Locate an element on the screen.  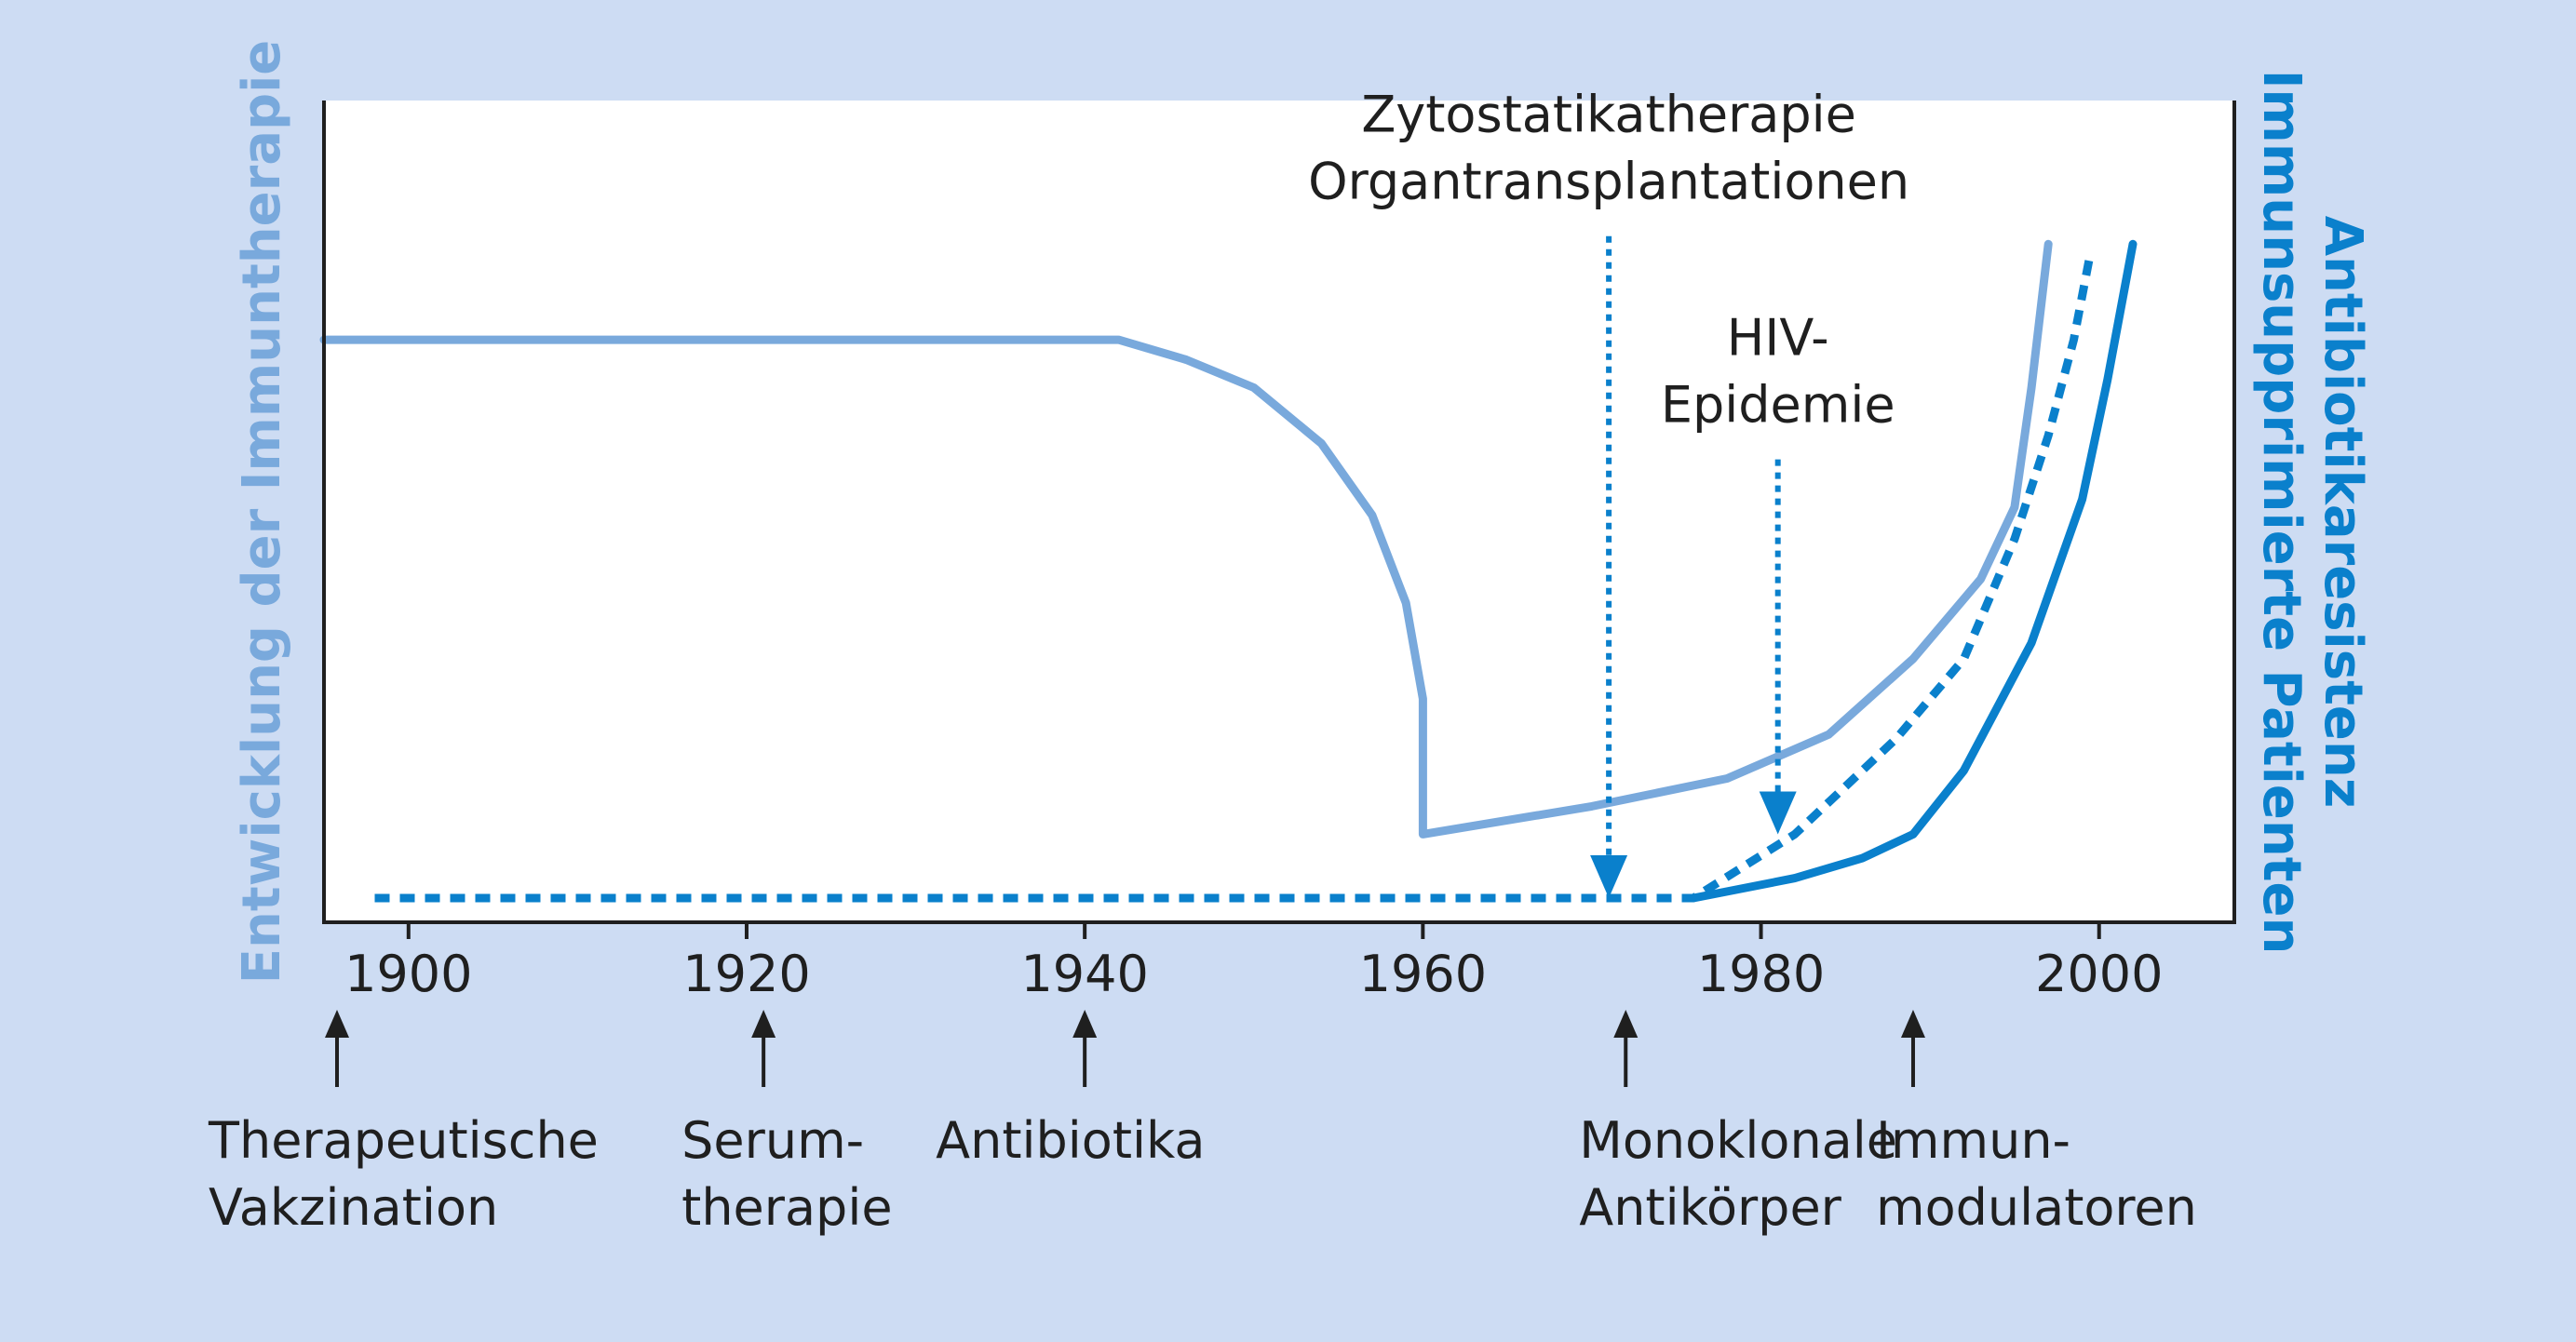
x-tick-label-1920: 1920 is located at coordinates (746, 974).